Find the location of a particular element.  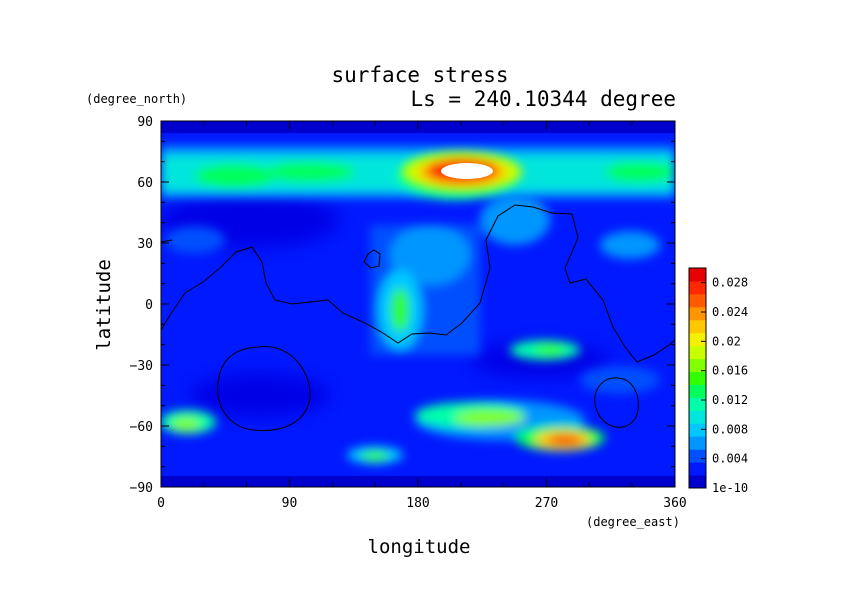

y-tick-label: 0 is located at coordinates (149, 305).